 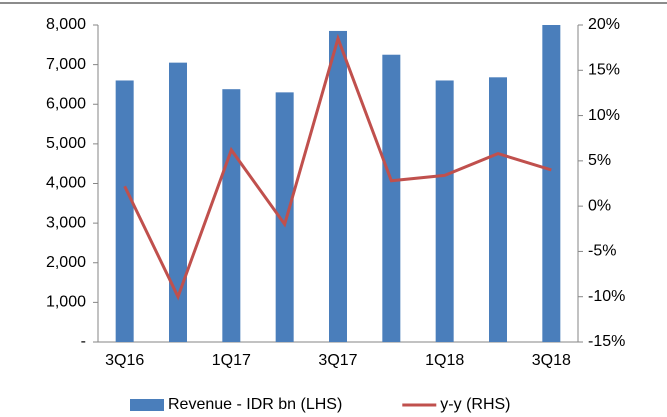 What do you see at coordinates (66, 64) in the screenshot?
I see `y-tick-label: 7,000` at bounding box center [66, 64].